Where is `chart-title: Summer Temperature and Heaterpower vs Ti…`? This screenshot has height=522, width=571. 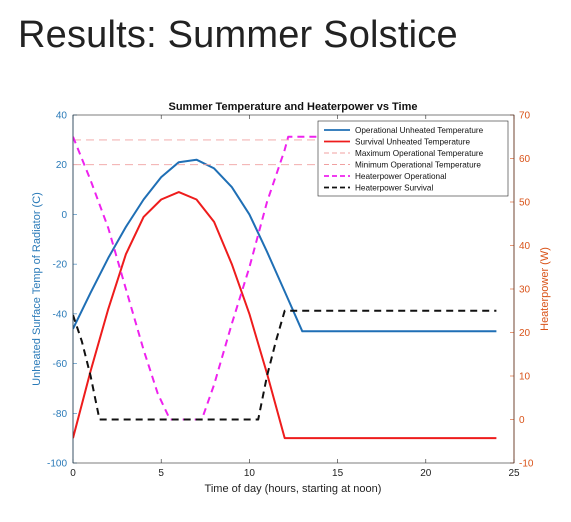
chart-title: Summer Temperature and Heaterpower vs Ti… is located at coordinates (292, 107).